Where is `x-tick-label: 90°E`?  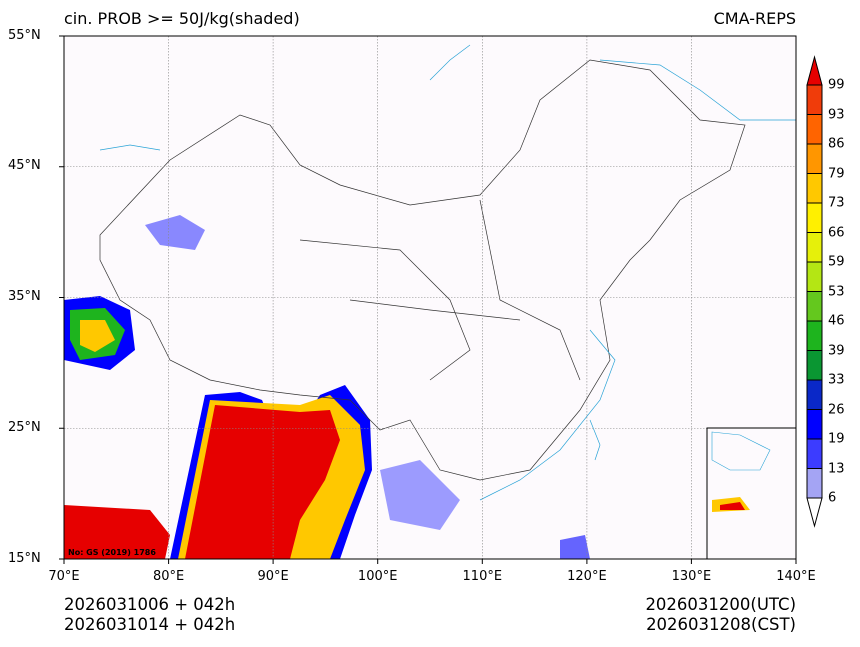 x-tick-label: 90°E is located at coordinates (273, 576).